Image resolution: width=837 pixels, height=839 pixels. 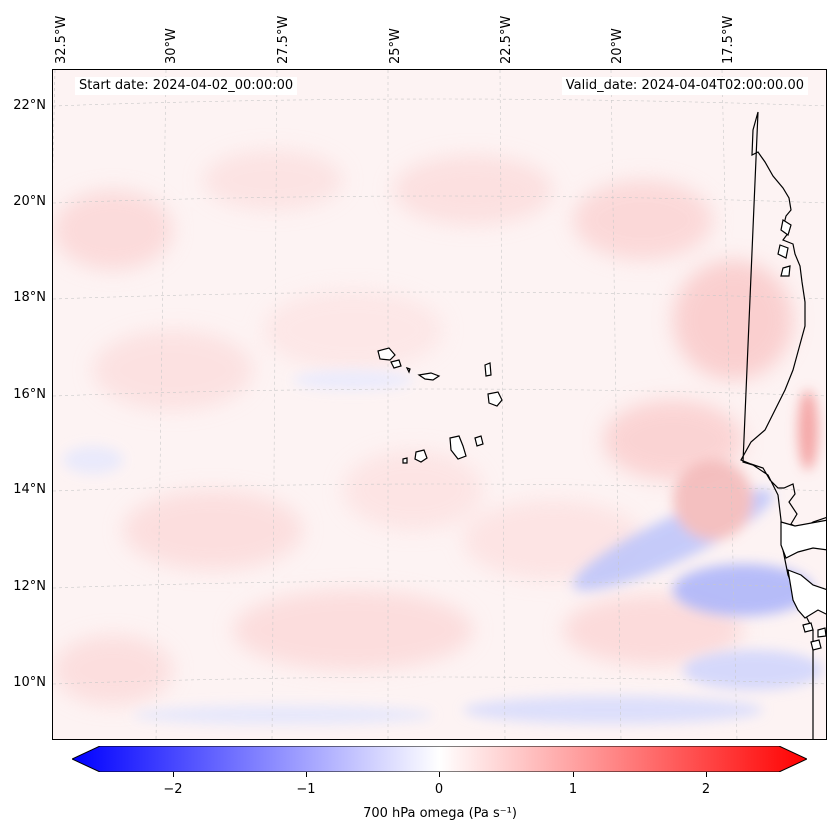 What do you see at coordinates (29, 489) in the screenshot?
I see `lat-label-14n: 14°N` at bounding box center [29, 489].